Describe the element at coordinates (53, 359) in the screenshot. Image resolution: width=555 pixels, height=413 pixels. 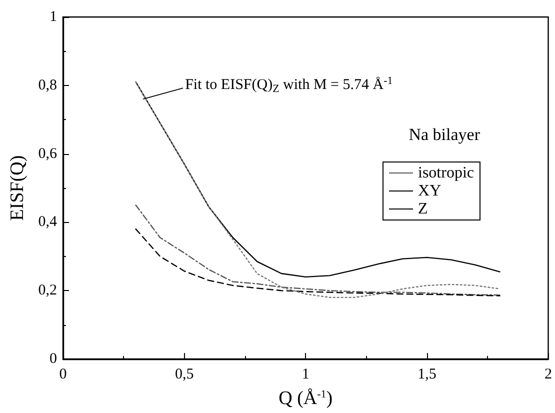
I see `y-tick-label: 0` at that location.